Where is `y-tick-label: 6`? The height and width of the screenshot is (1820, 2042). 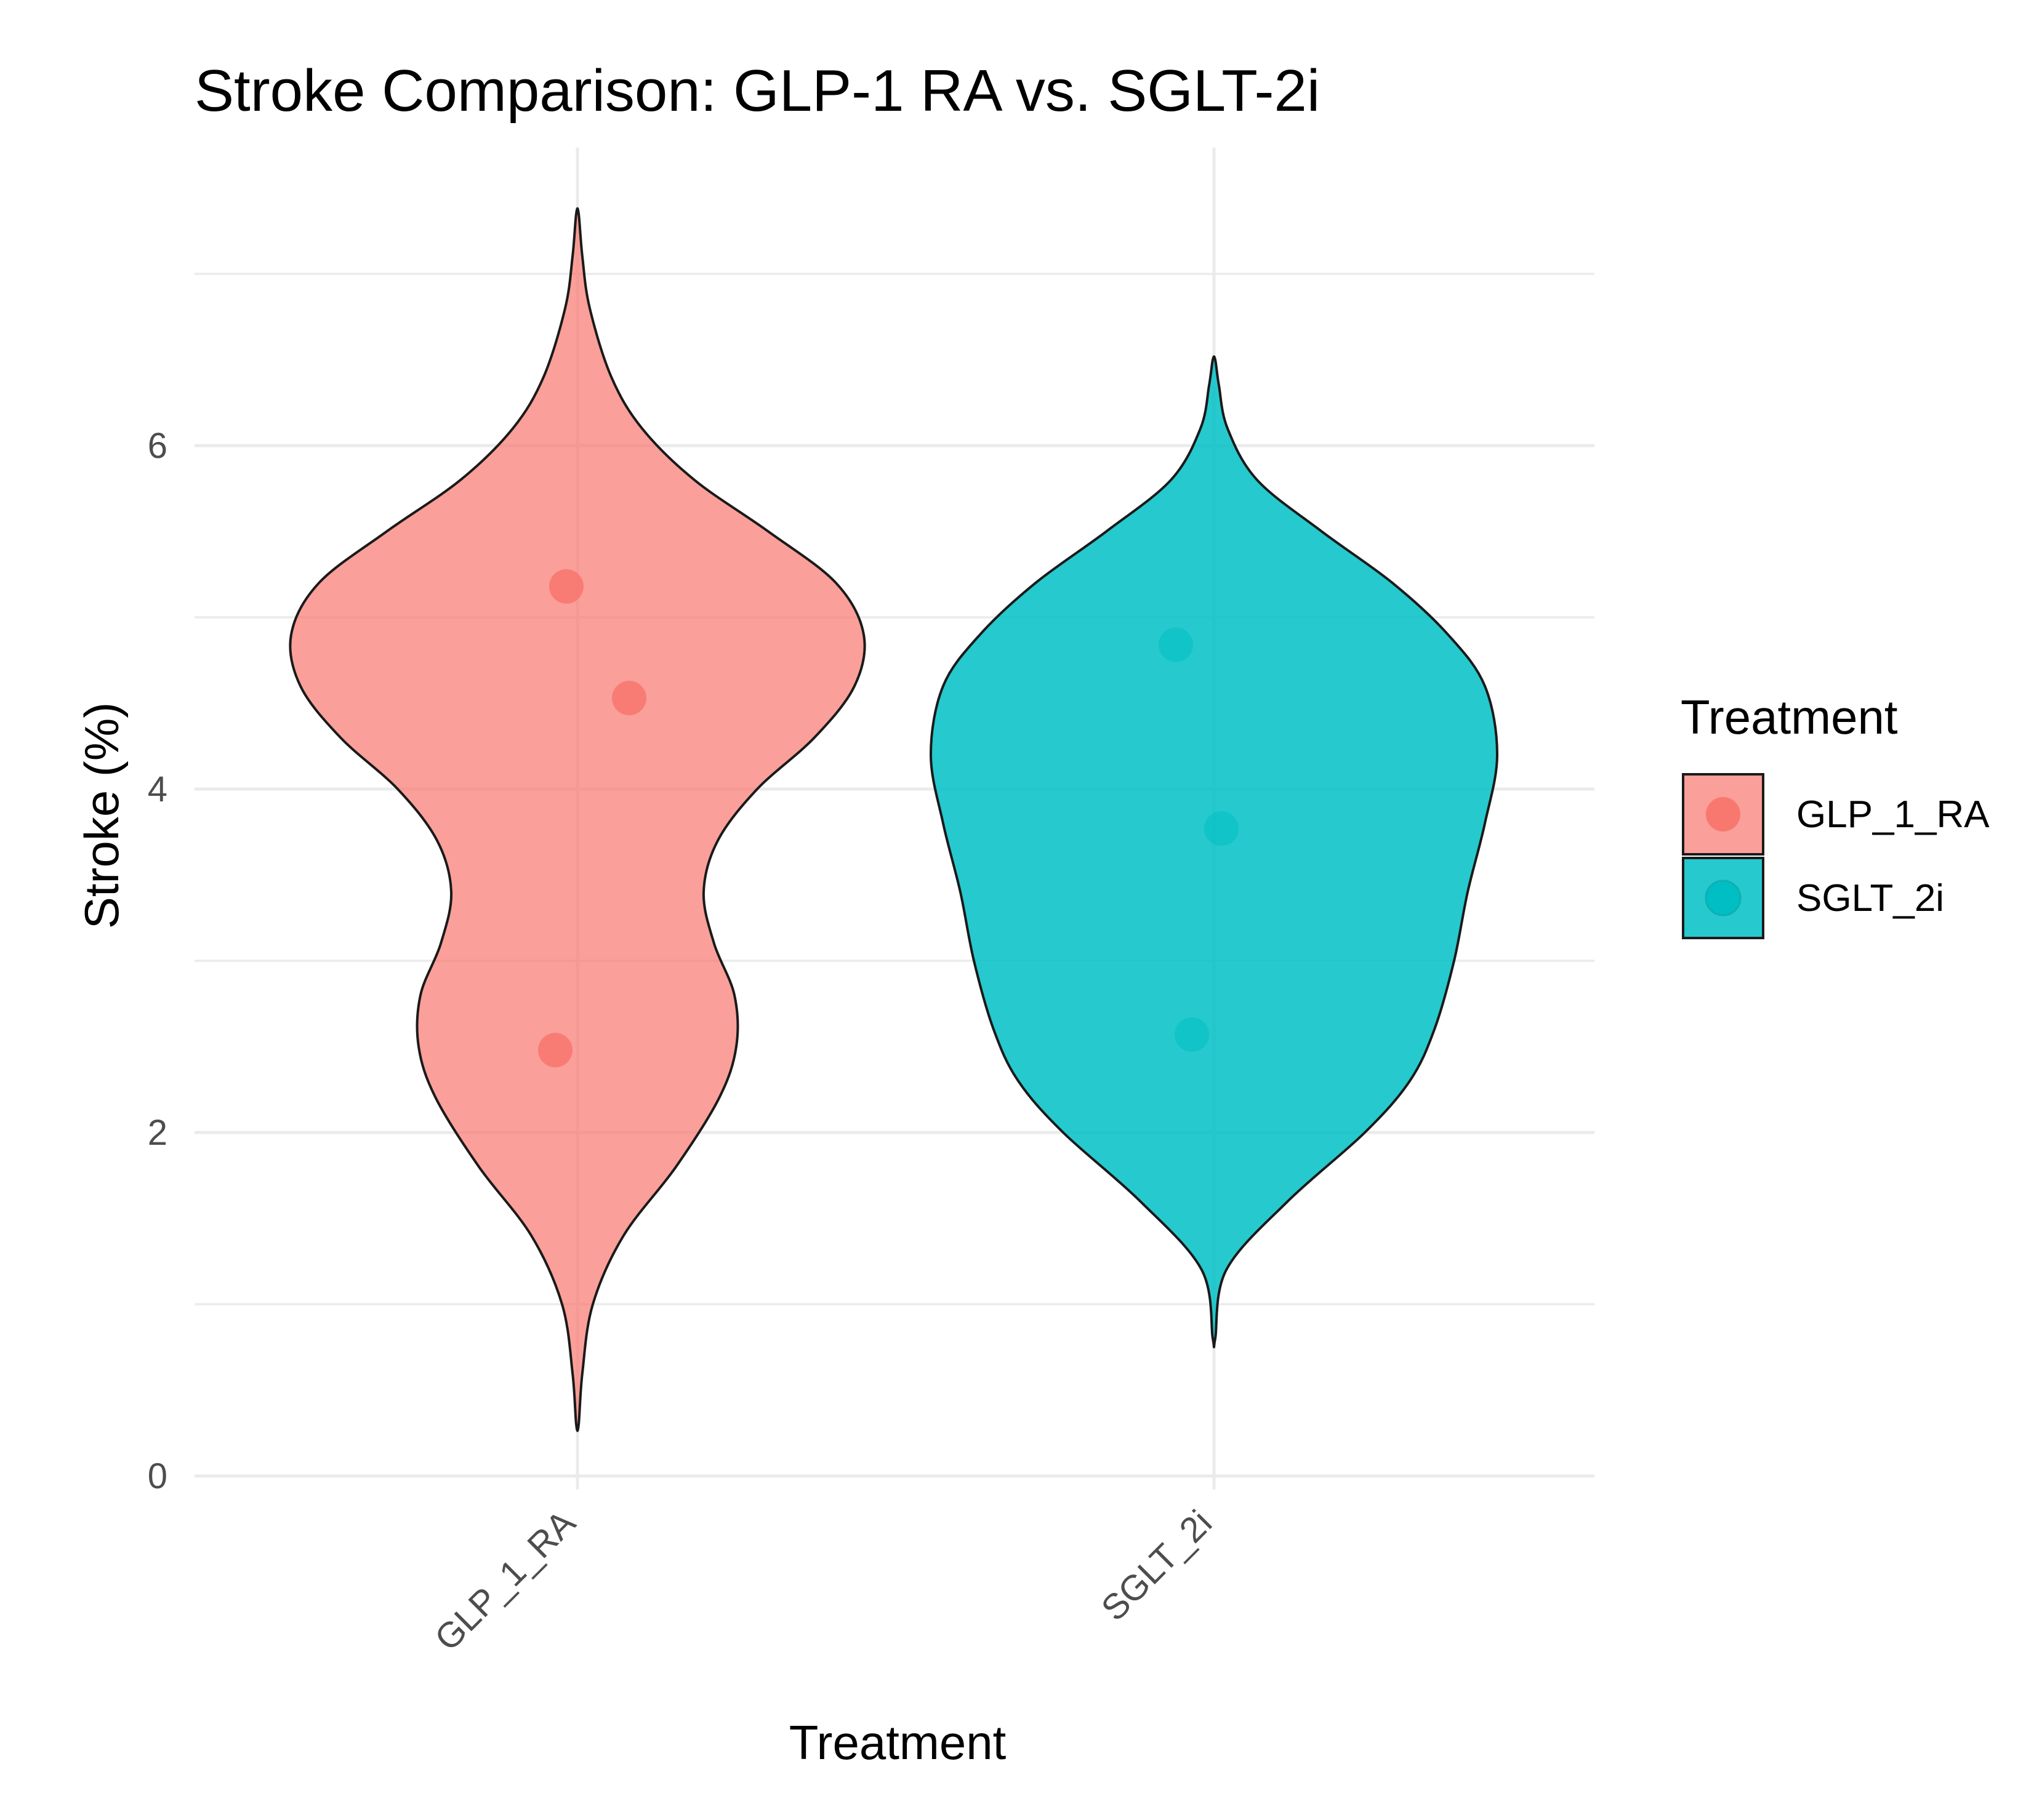
y-tick-label: 6 is located at coordinates (157, 446).